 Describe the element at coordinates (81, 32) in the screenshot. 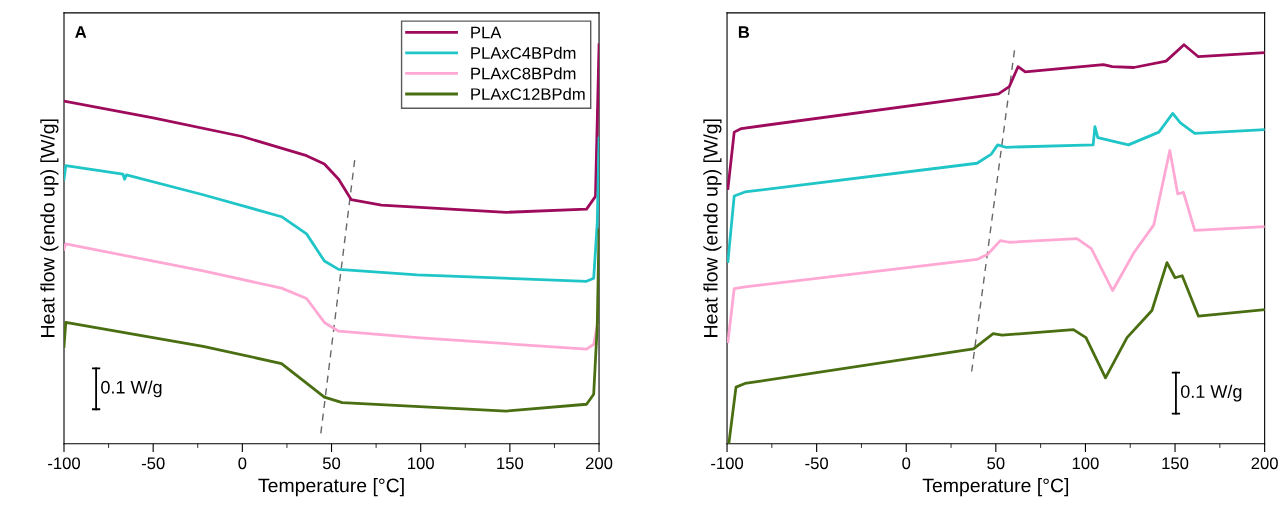

I see `chart-title: A` at that location.